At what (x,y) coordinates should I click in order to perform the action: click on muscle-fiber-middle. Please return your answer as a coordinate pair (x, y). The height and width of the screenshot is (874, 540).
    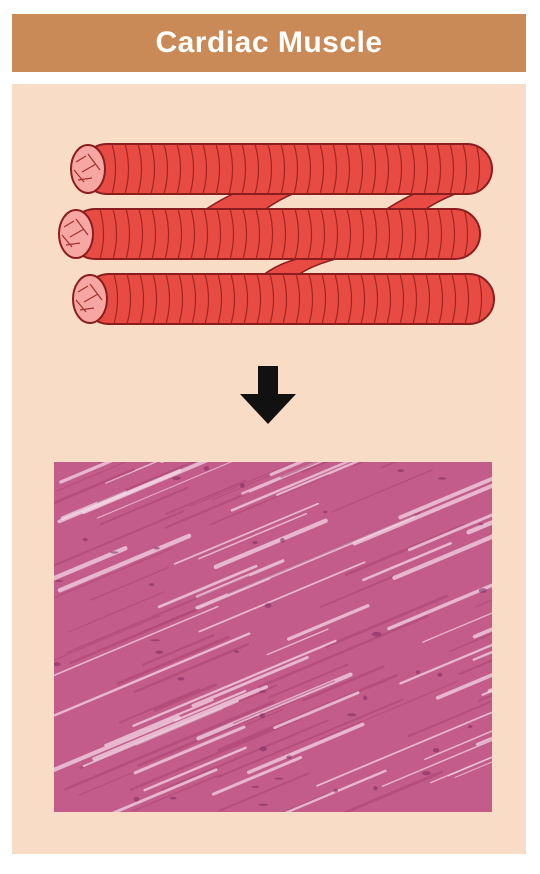
    Looking at the image, I should click on (269, 234).